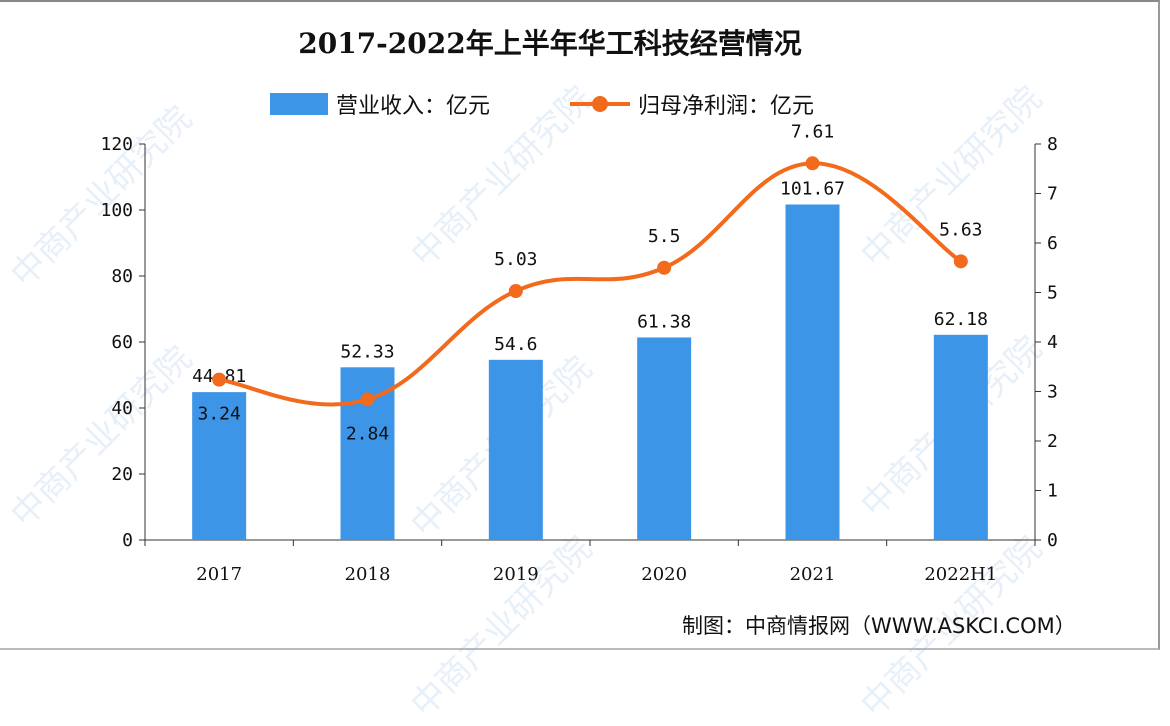 The image size is (1170, 726). I want to click on legend-line-swatch, so click(600, 104).